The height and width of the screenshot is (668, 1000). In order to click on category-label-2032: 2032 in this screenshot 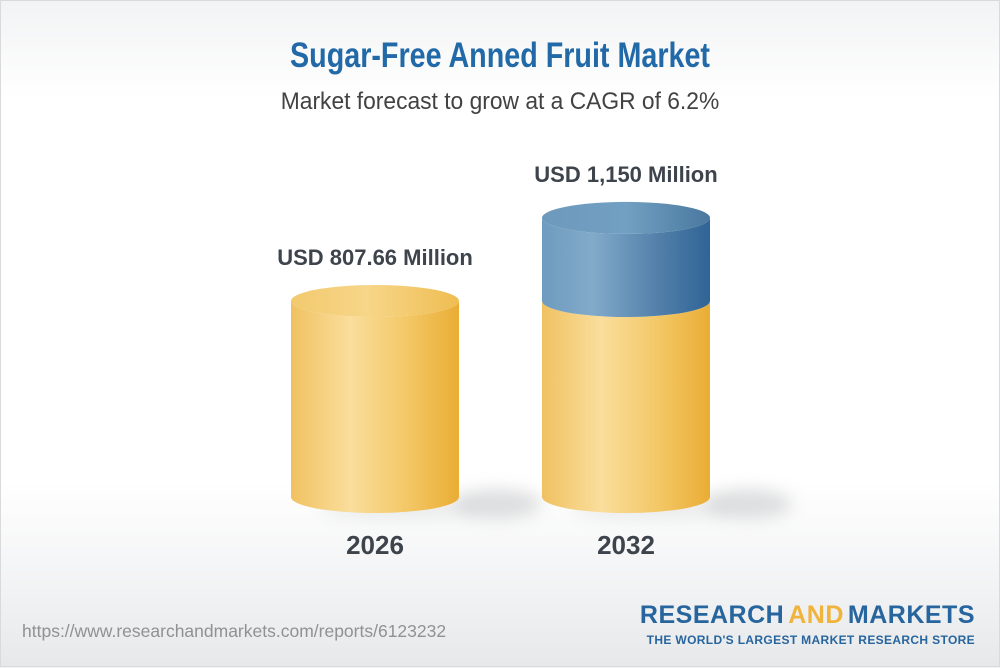, I will do `click(626, 545)`.